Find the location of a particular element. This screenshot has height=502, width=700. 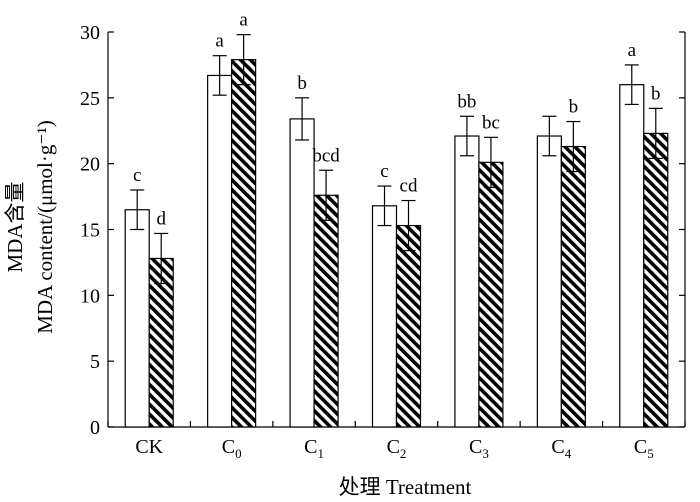

x-tick-label: C3 is located at coordinates (479, 448).